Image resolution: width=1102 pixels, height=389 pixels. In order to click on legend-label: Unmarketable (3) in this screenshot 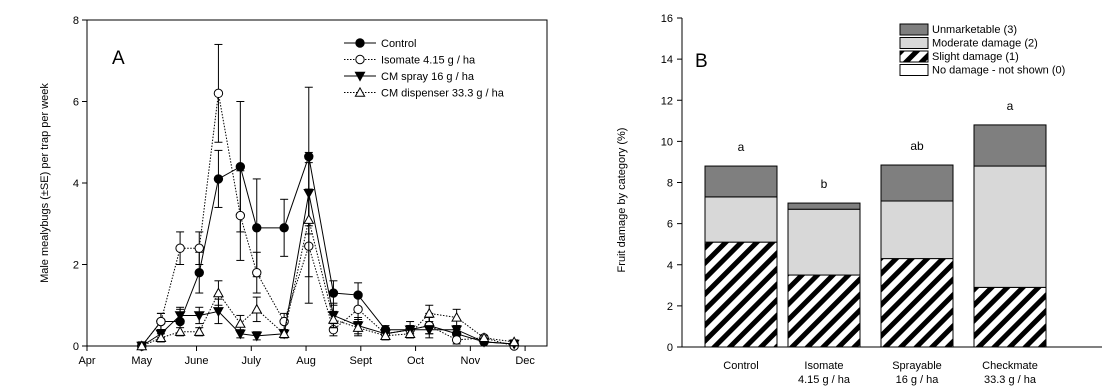, I will do `click(974, 30)`.